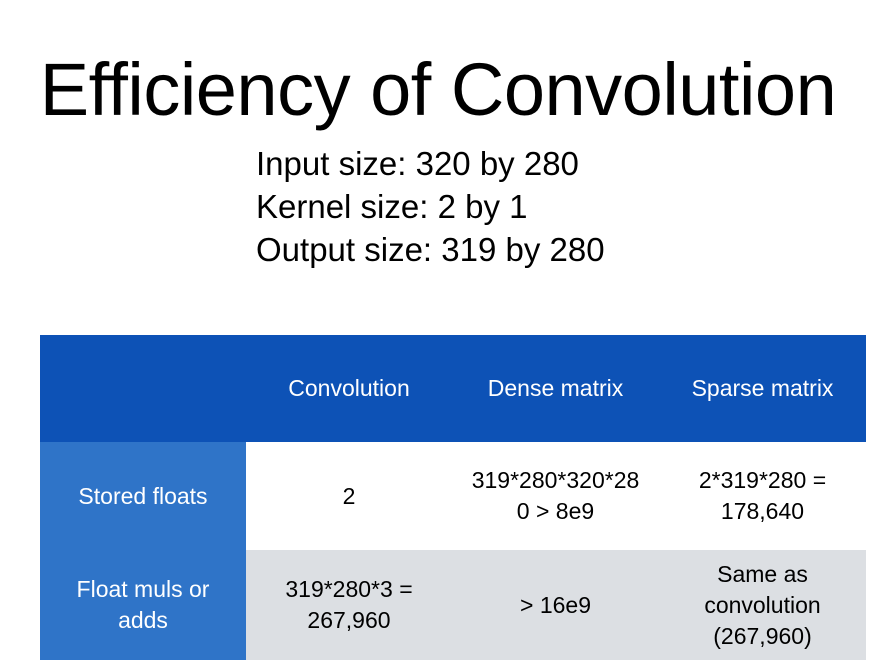 The image size is (876, 661). What do you see at coordinates (762, 511) in the screenshot?
I see `cell-line: 178,640` at bounding box center [762, 511].